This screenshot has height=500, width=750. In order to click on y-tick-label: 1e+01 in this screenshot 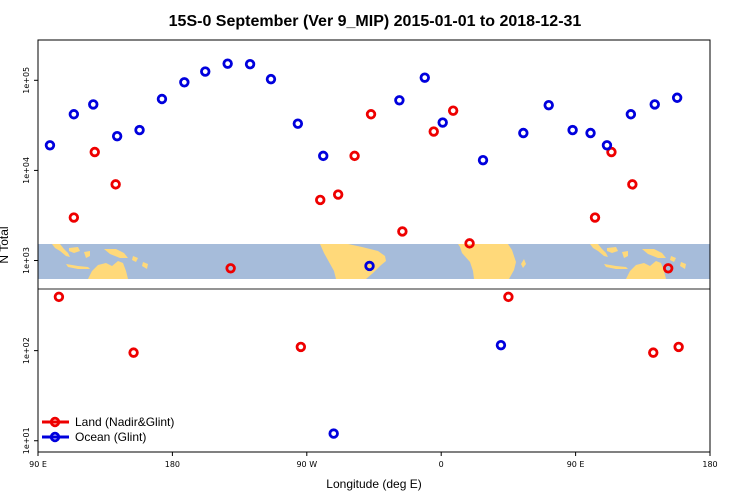, I will do `click(26, 440)`.